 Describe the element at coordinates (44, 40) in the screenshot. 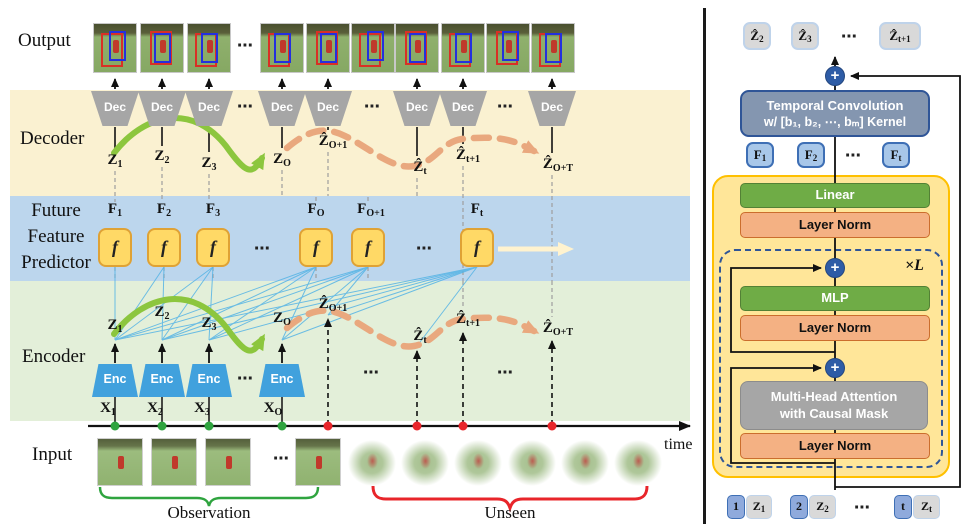

I see `row-label-output: Output` at that location.